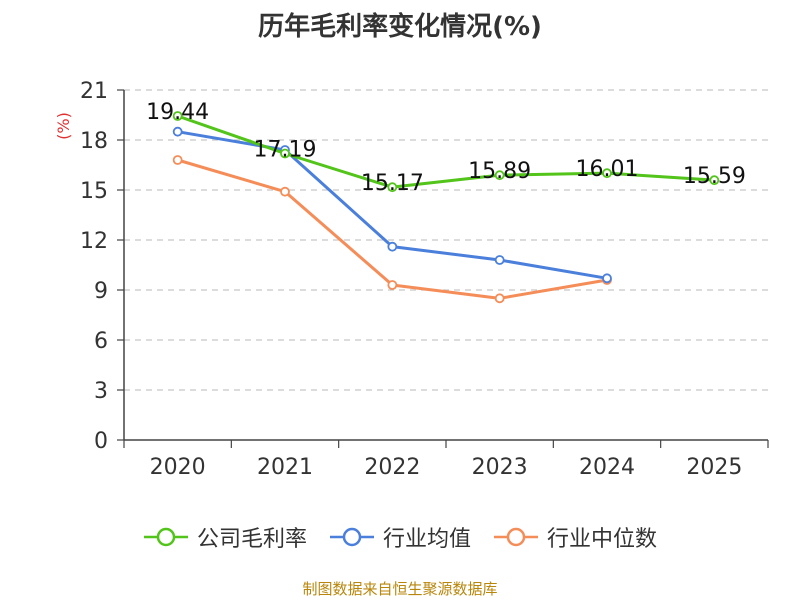  I want to click on legend: 公司毛利率 行业均值 行业中位数, so click(400, 537).